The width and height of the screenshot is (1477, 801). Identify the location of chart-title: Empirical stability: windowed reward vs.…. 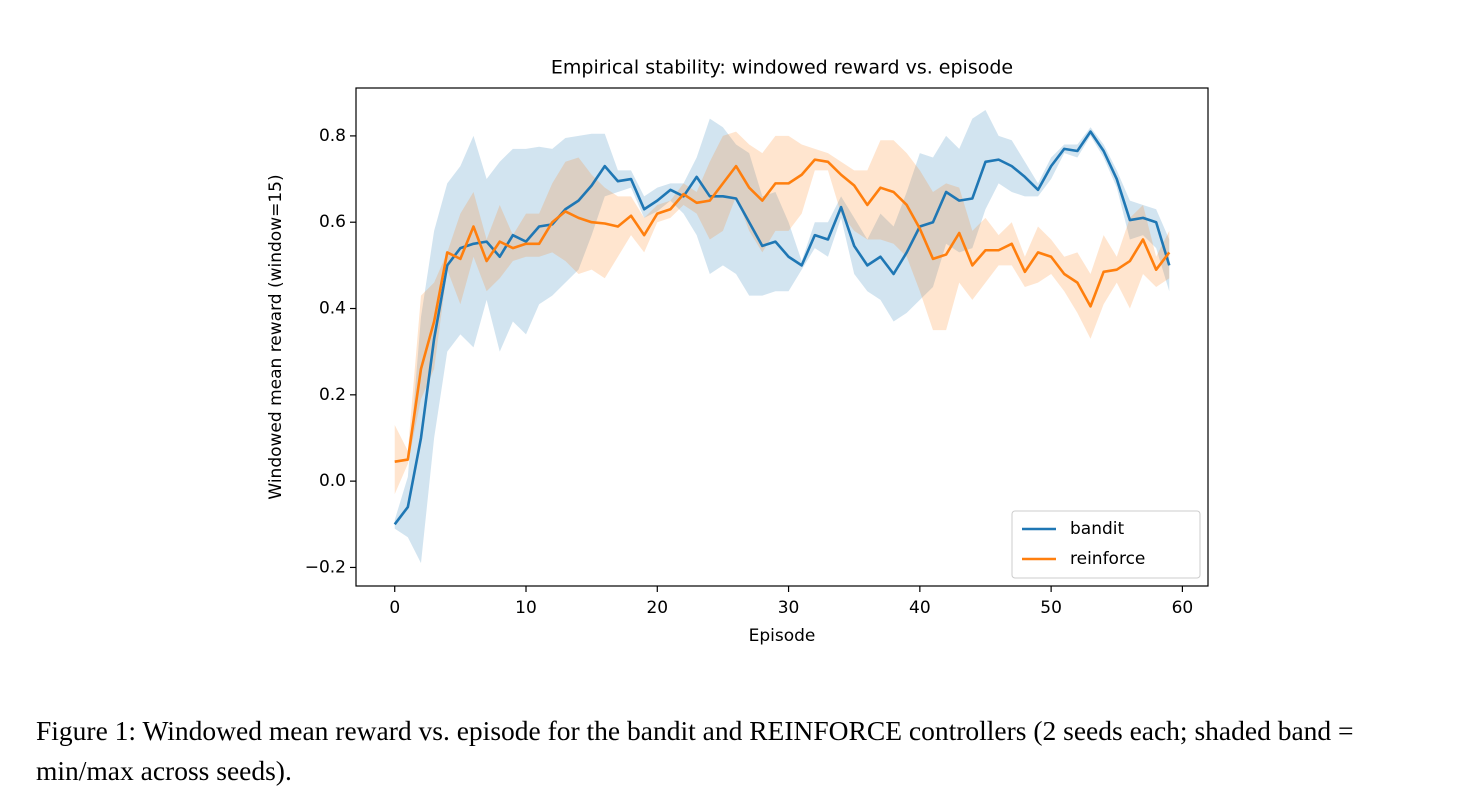
(782, 68).